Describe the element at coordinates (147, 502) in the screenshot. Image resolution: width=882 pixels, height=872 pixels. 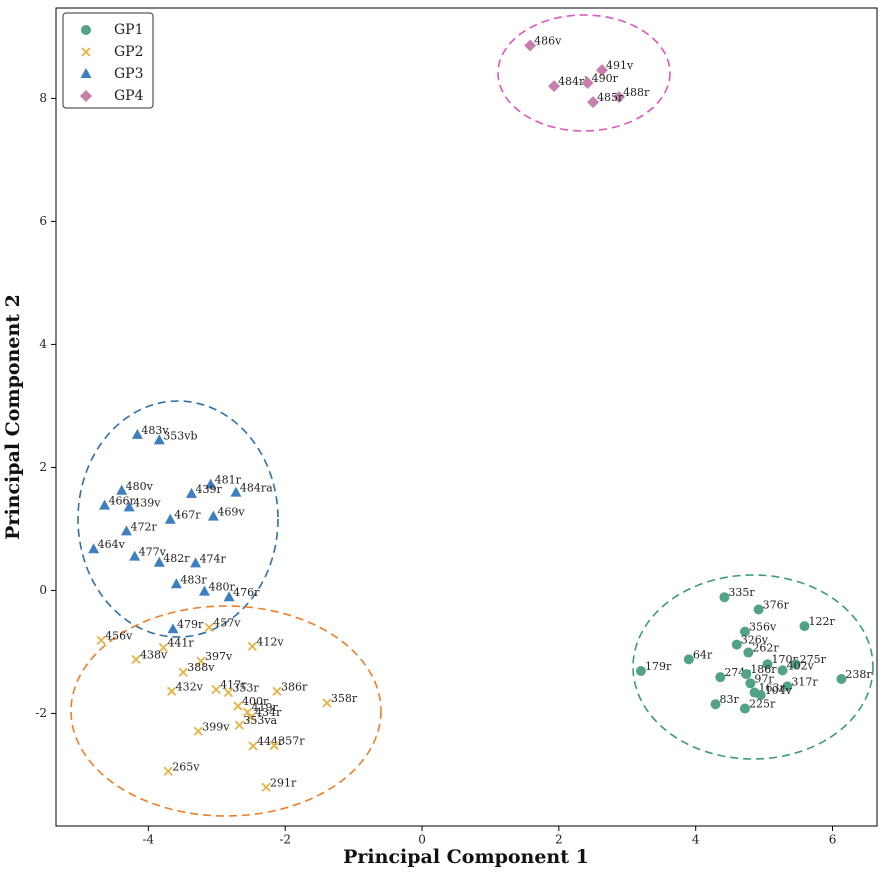
I see `point-label: 439v` at that location.